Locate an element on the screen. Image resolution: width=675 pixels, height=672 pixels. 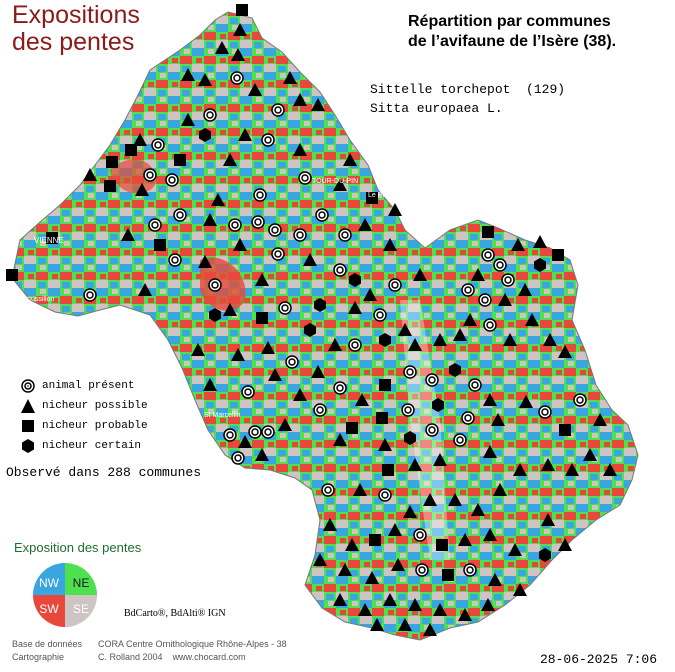
rose-label-ne: NE is located at coordinates (81, 583).